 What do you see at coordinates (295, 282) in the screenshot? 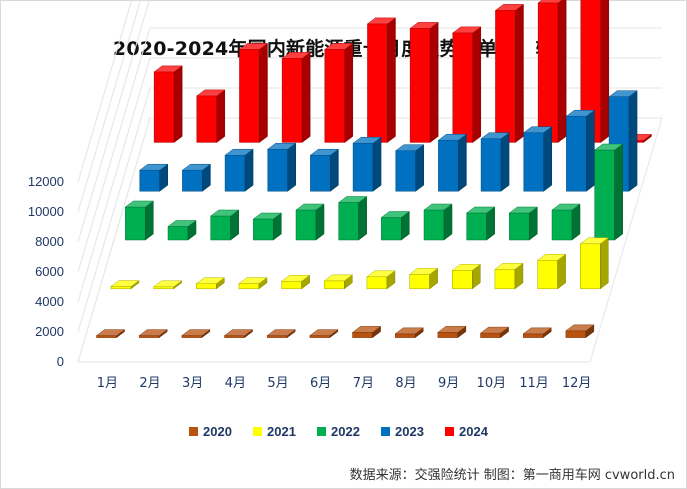
I see `bar-2021-5月` at bounding box center [295, 282].